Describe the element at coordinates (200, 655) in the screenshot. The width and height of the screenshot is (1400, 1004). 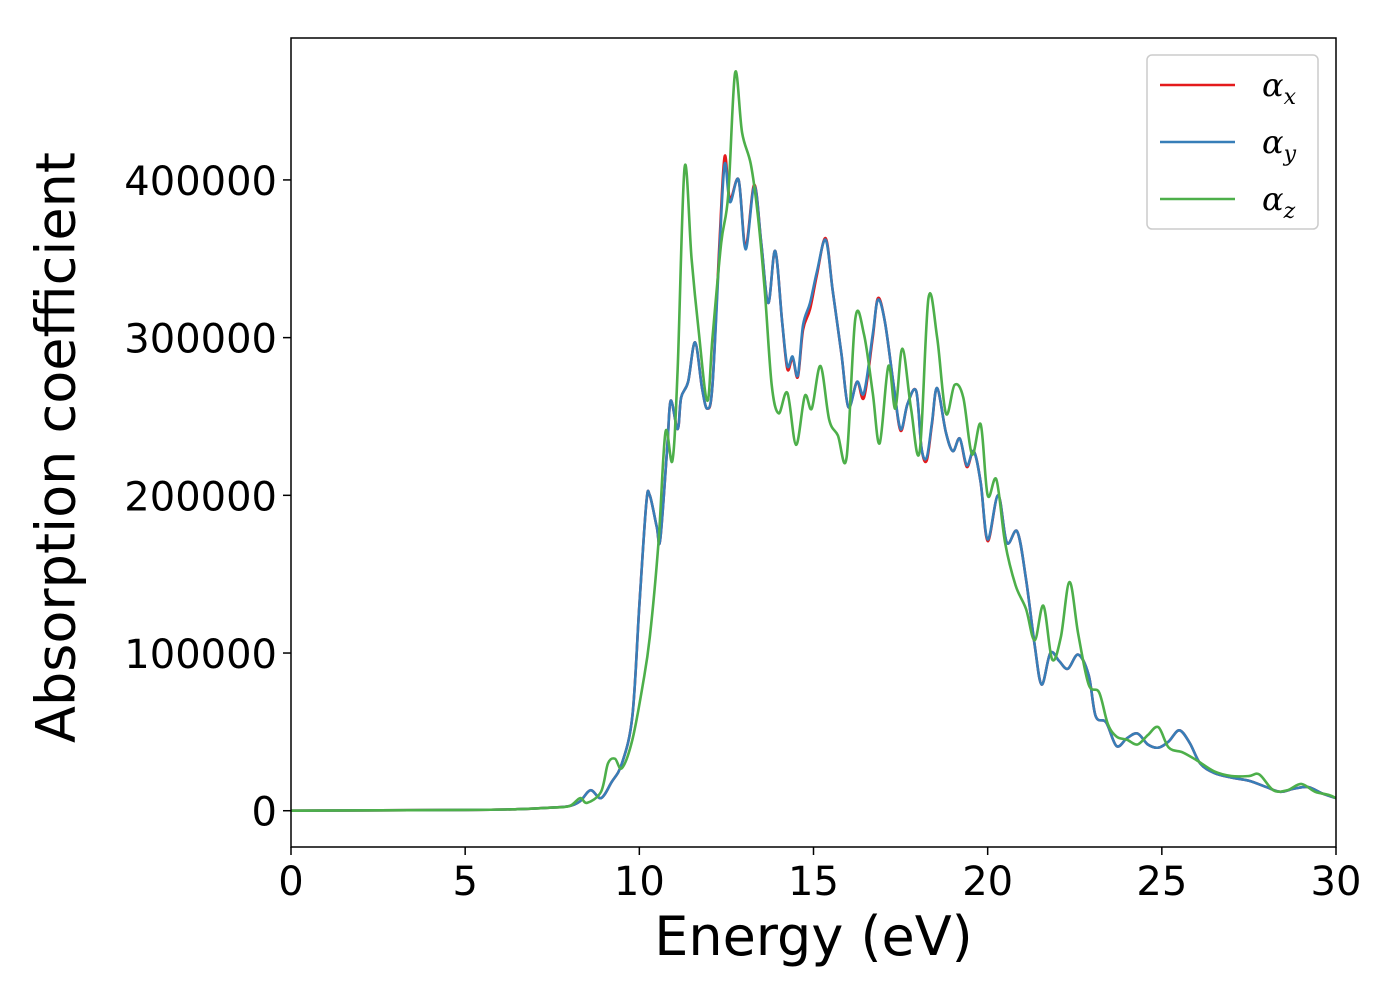
I see `y-tick-label: 100000` at that location.